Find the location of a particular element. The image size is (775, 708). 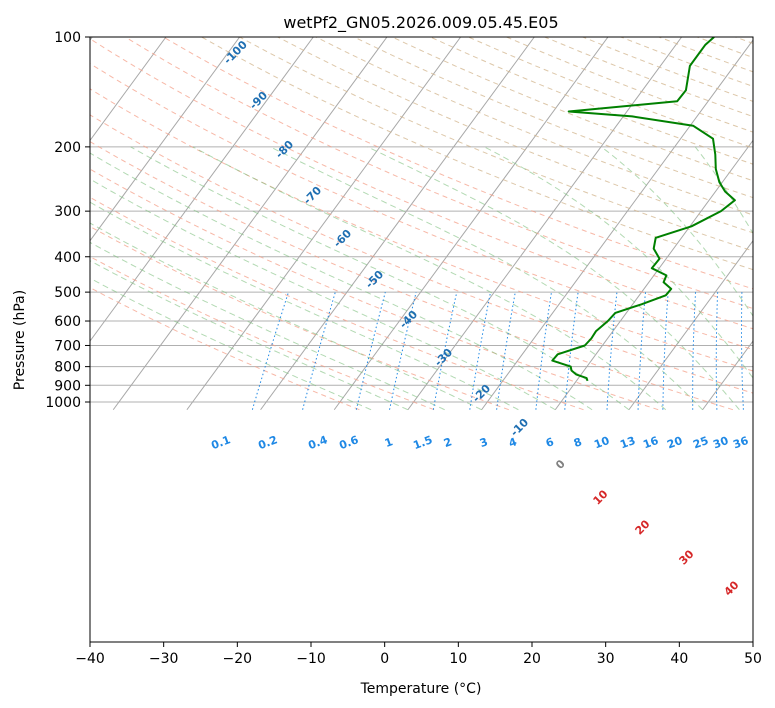

y-tick-label: 1000 is located at coordinates (63, 403).